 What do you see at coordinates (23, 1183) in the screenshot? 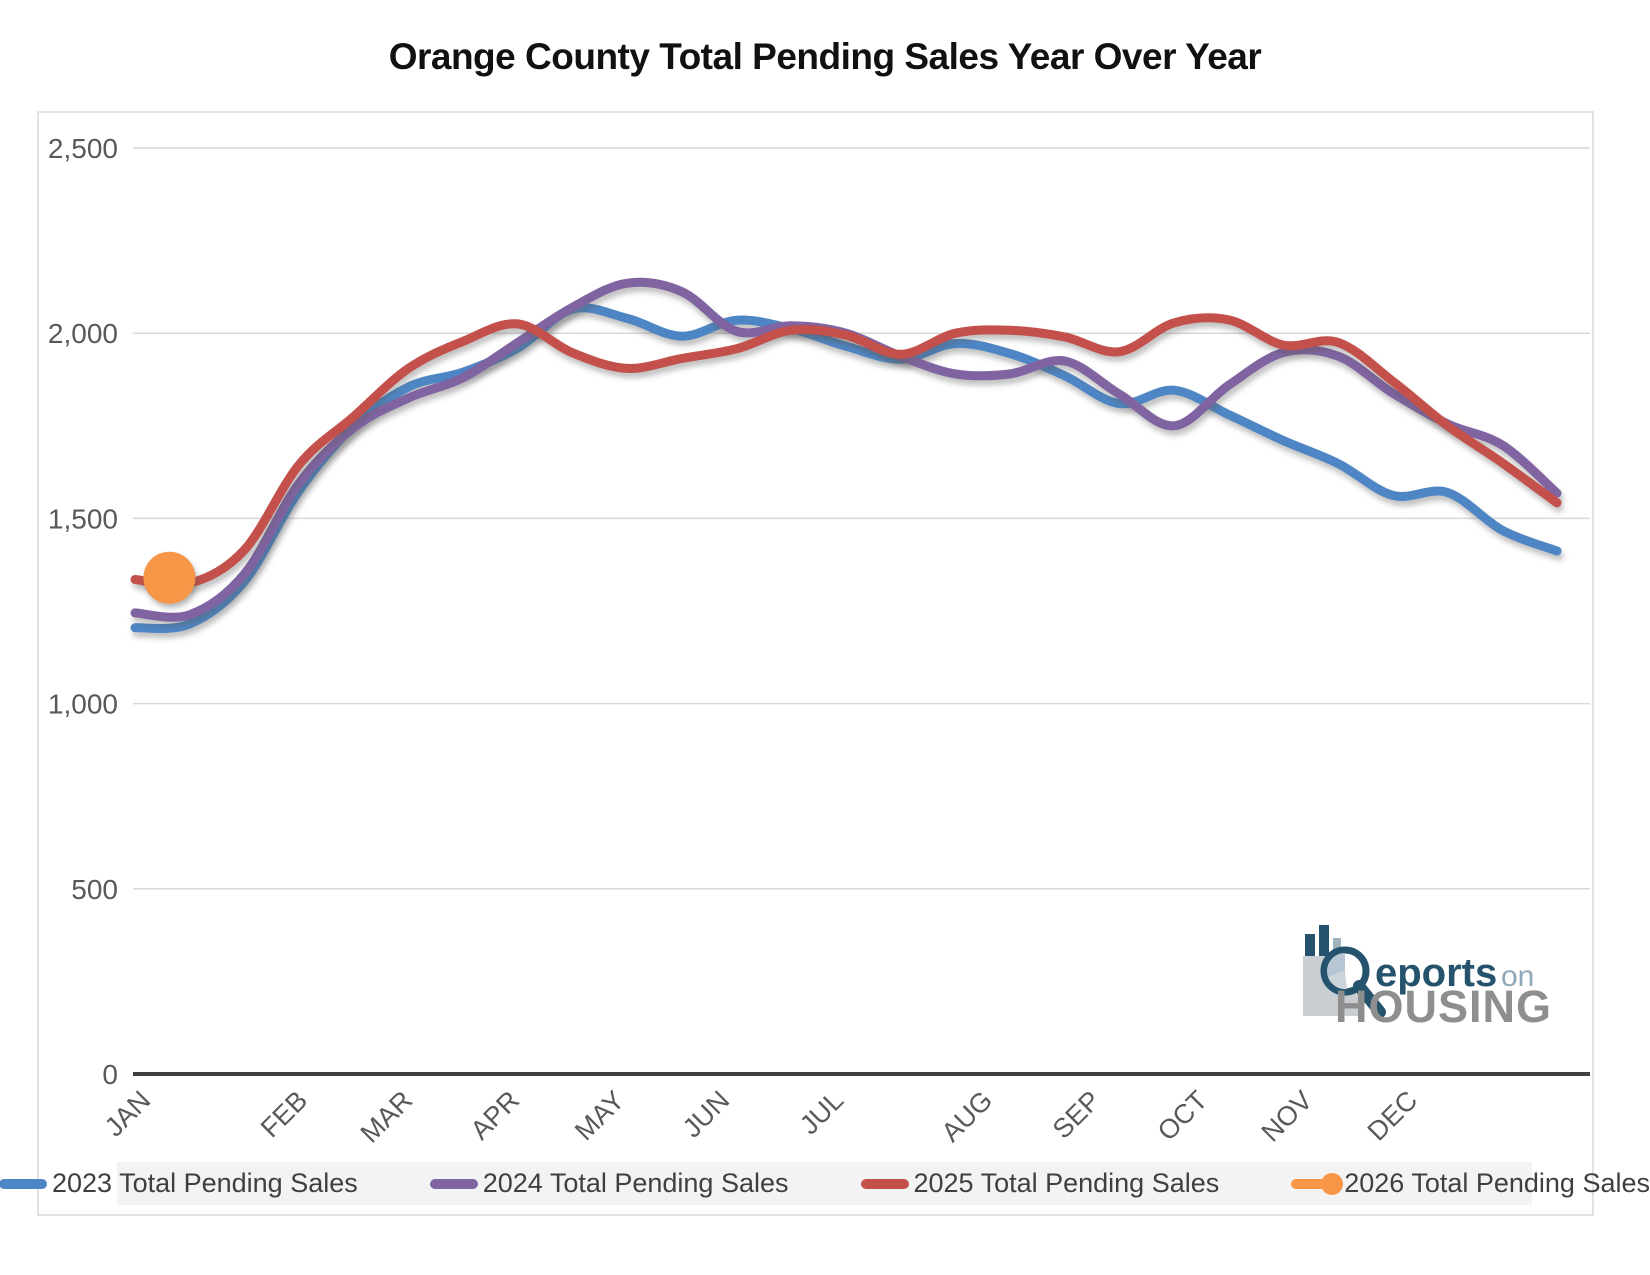
I see `legend-swatch-2023-line-icon` at bounding box center [23, 1183].